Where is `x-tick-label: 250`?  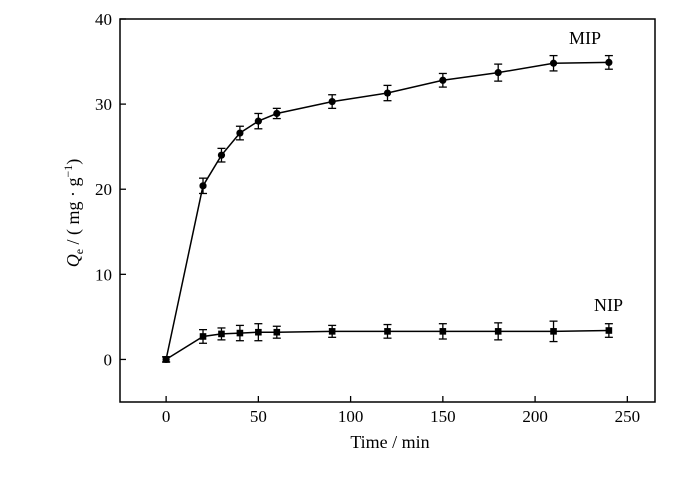
x-tick-label: 250 is located at coordinates (628, 416).